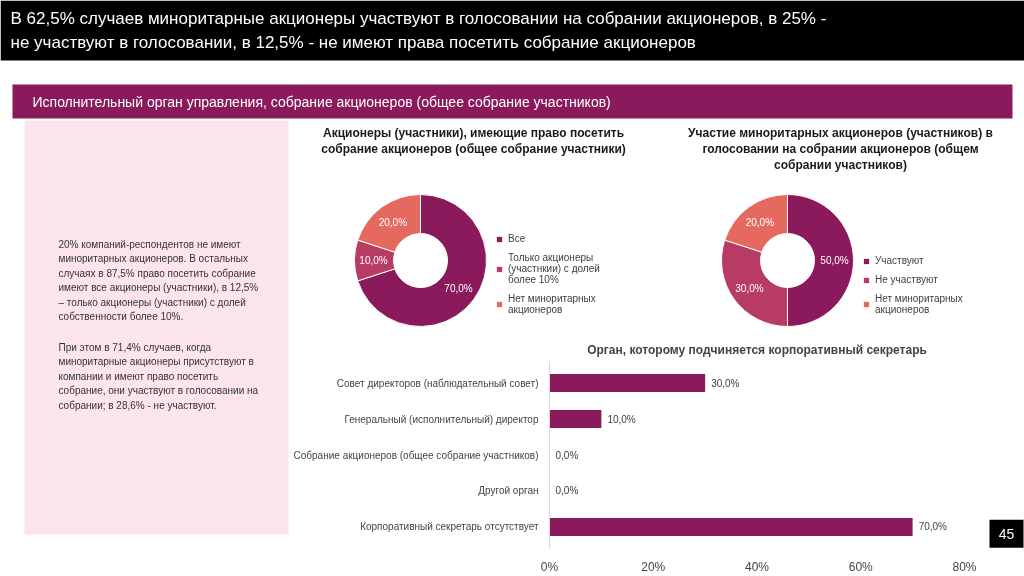 The height and width of the screenshot is (576, 1024). Describe the element at coordinates (473, 140) in the screenshot. I see `chart-title: Акционеры (участники), имеющие право посетить собрание акционеров (общее собрание участники)` at that location.